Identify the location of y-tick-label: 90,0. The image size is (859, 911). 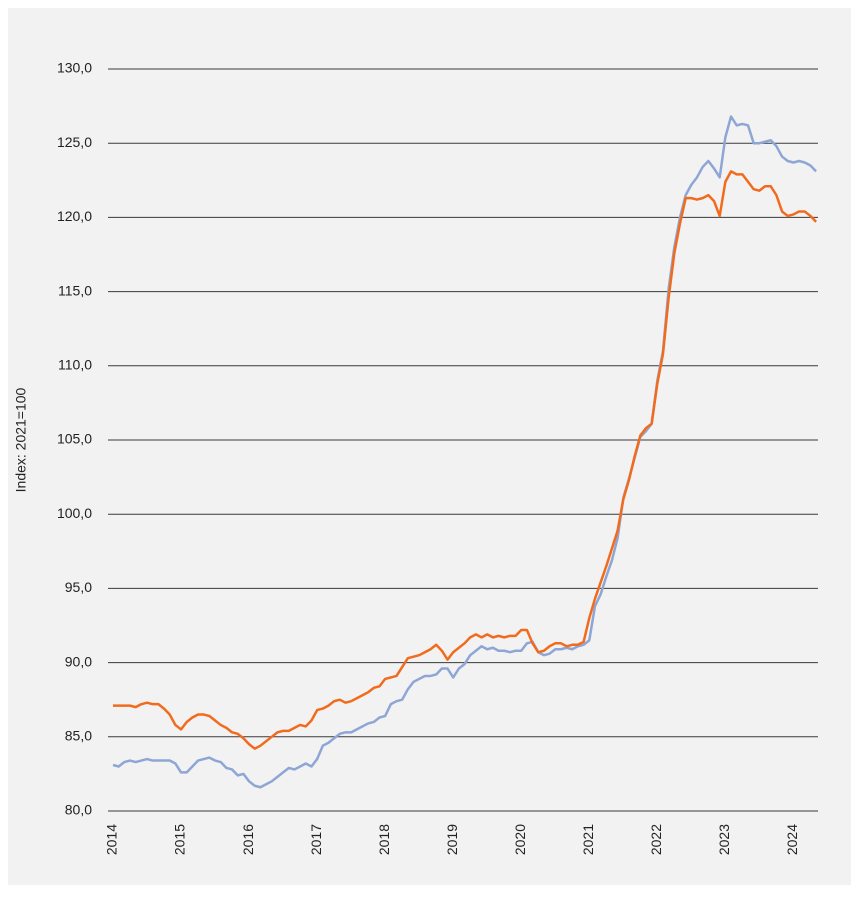
(78, 661).